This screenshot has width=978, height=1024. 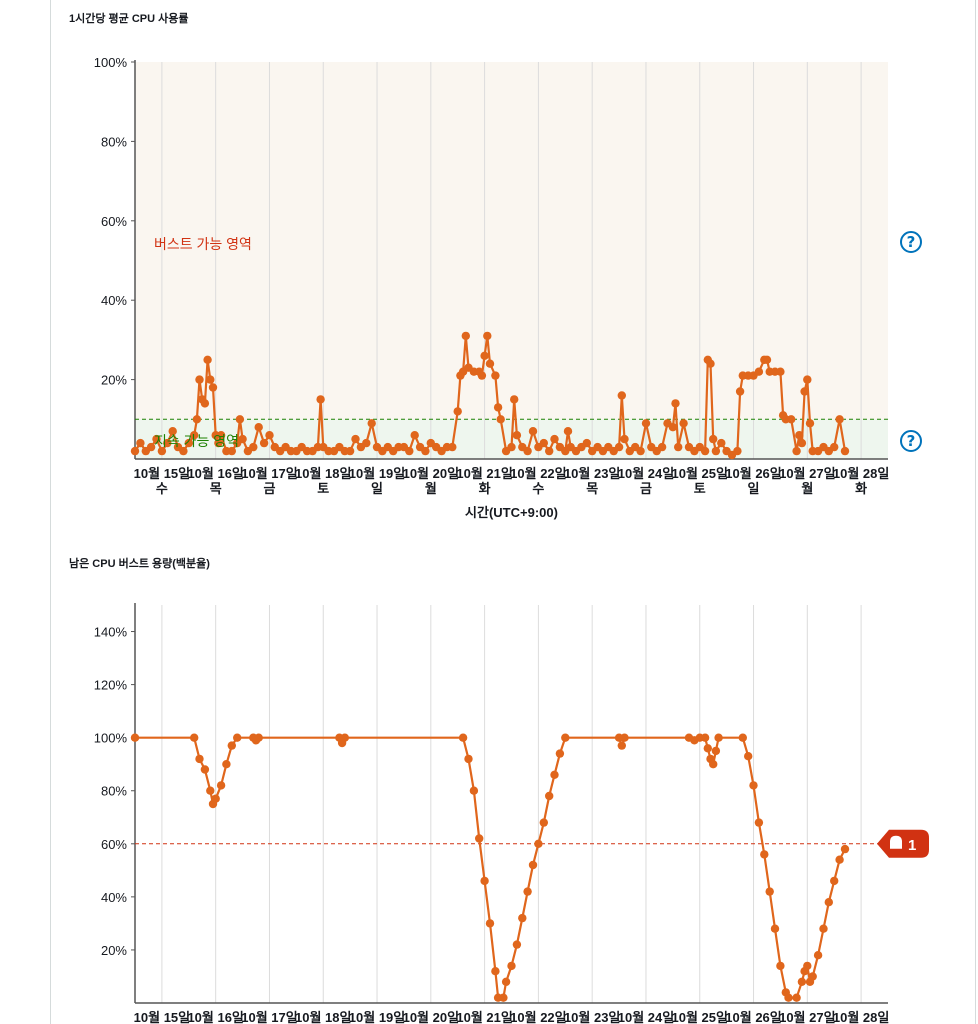 I want to click on x-tick-day: 목, so click(x=216, y=488).